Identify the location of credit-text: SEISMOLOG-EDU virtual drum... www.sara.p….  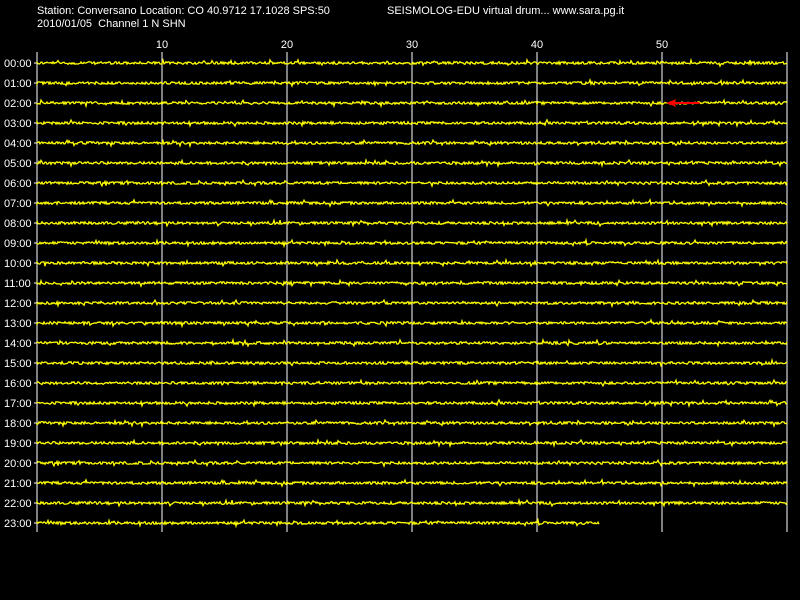
(506, 11).